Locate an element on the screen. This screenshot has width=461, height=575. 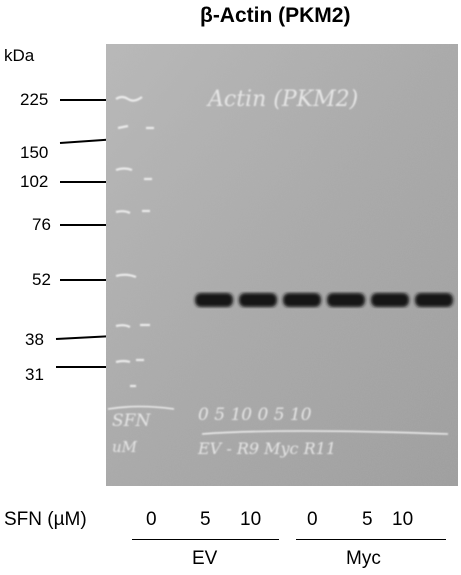
protein-bands is located at coordinates (324, 300).